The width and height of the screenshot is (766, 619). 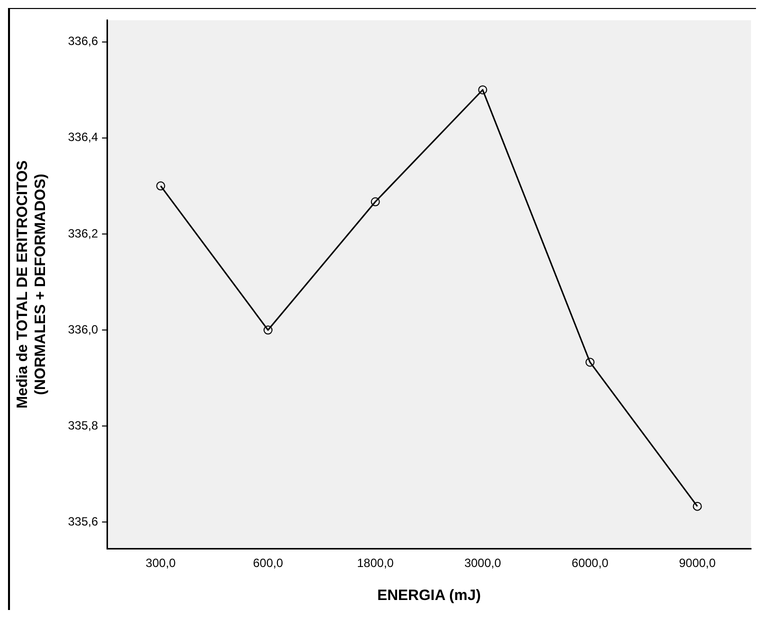 What do you see at coordinates (590, 563) in the screenshot?
I see `x-tick-label: 6000,0` at bounding box center [590, 563].